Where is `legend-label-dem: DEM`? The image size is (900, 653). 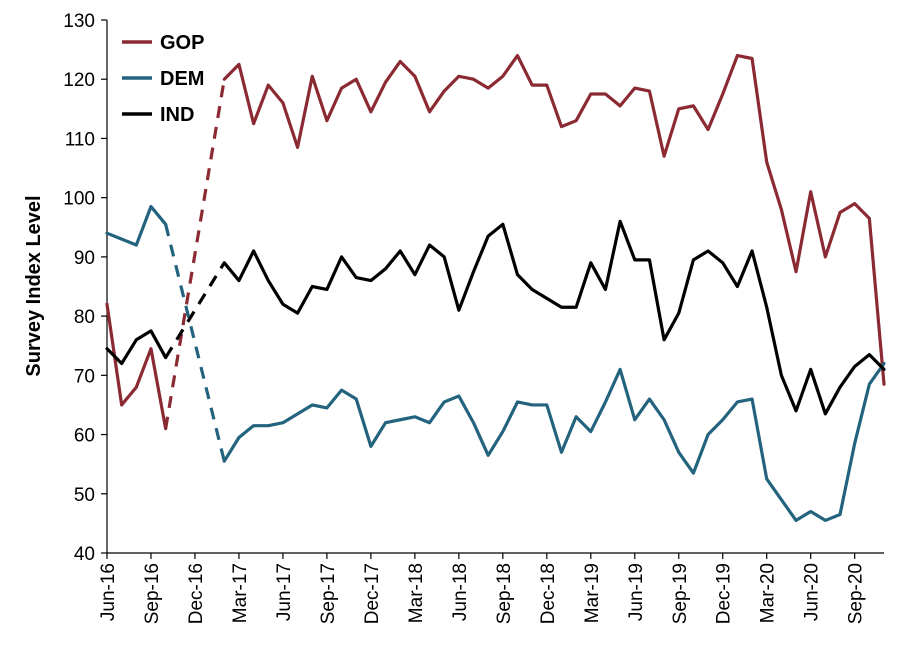
legend-label-dem: DEM is located at coordinates (182, 79).